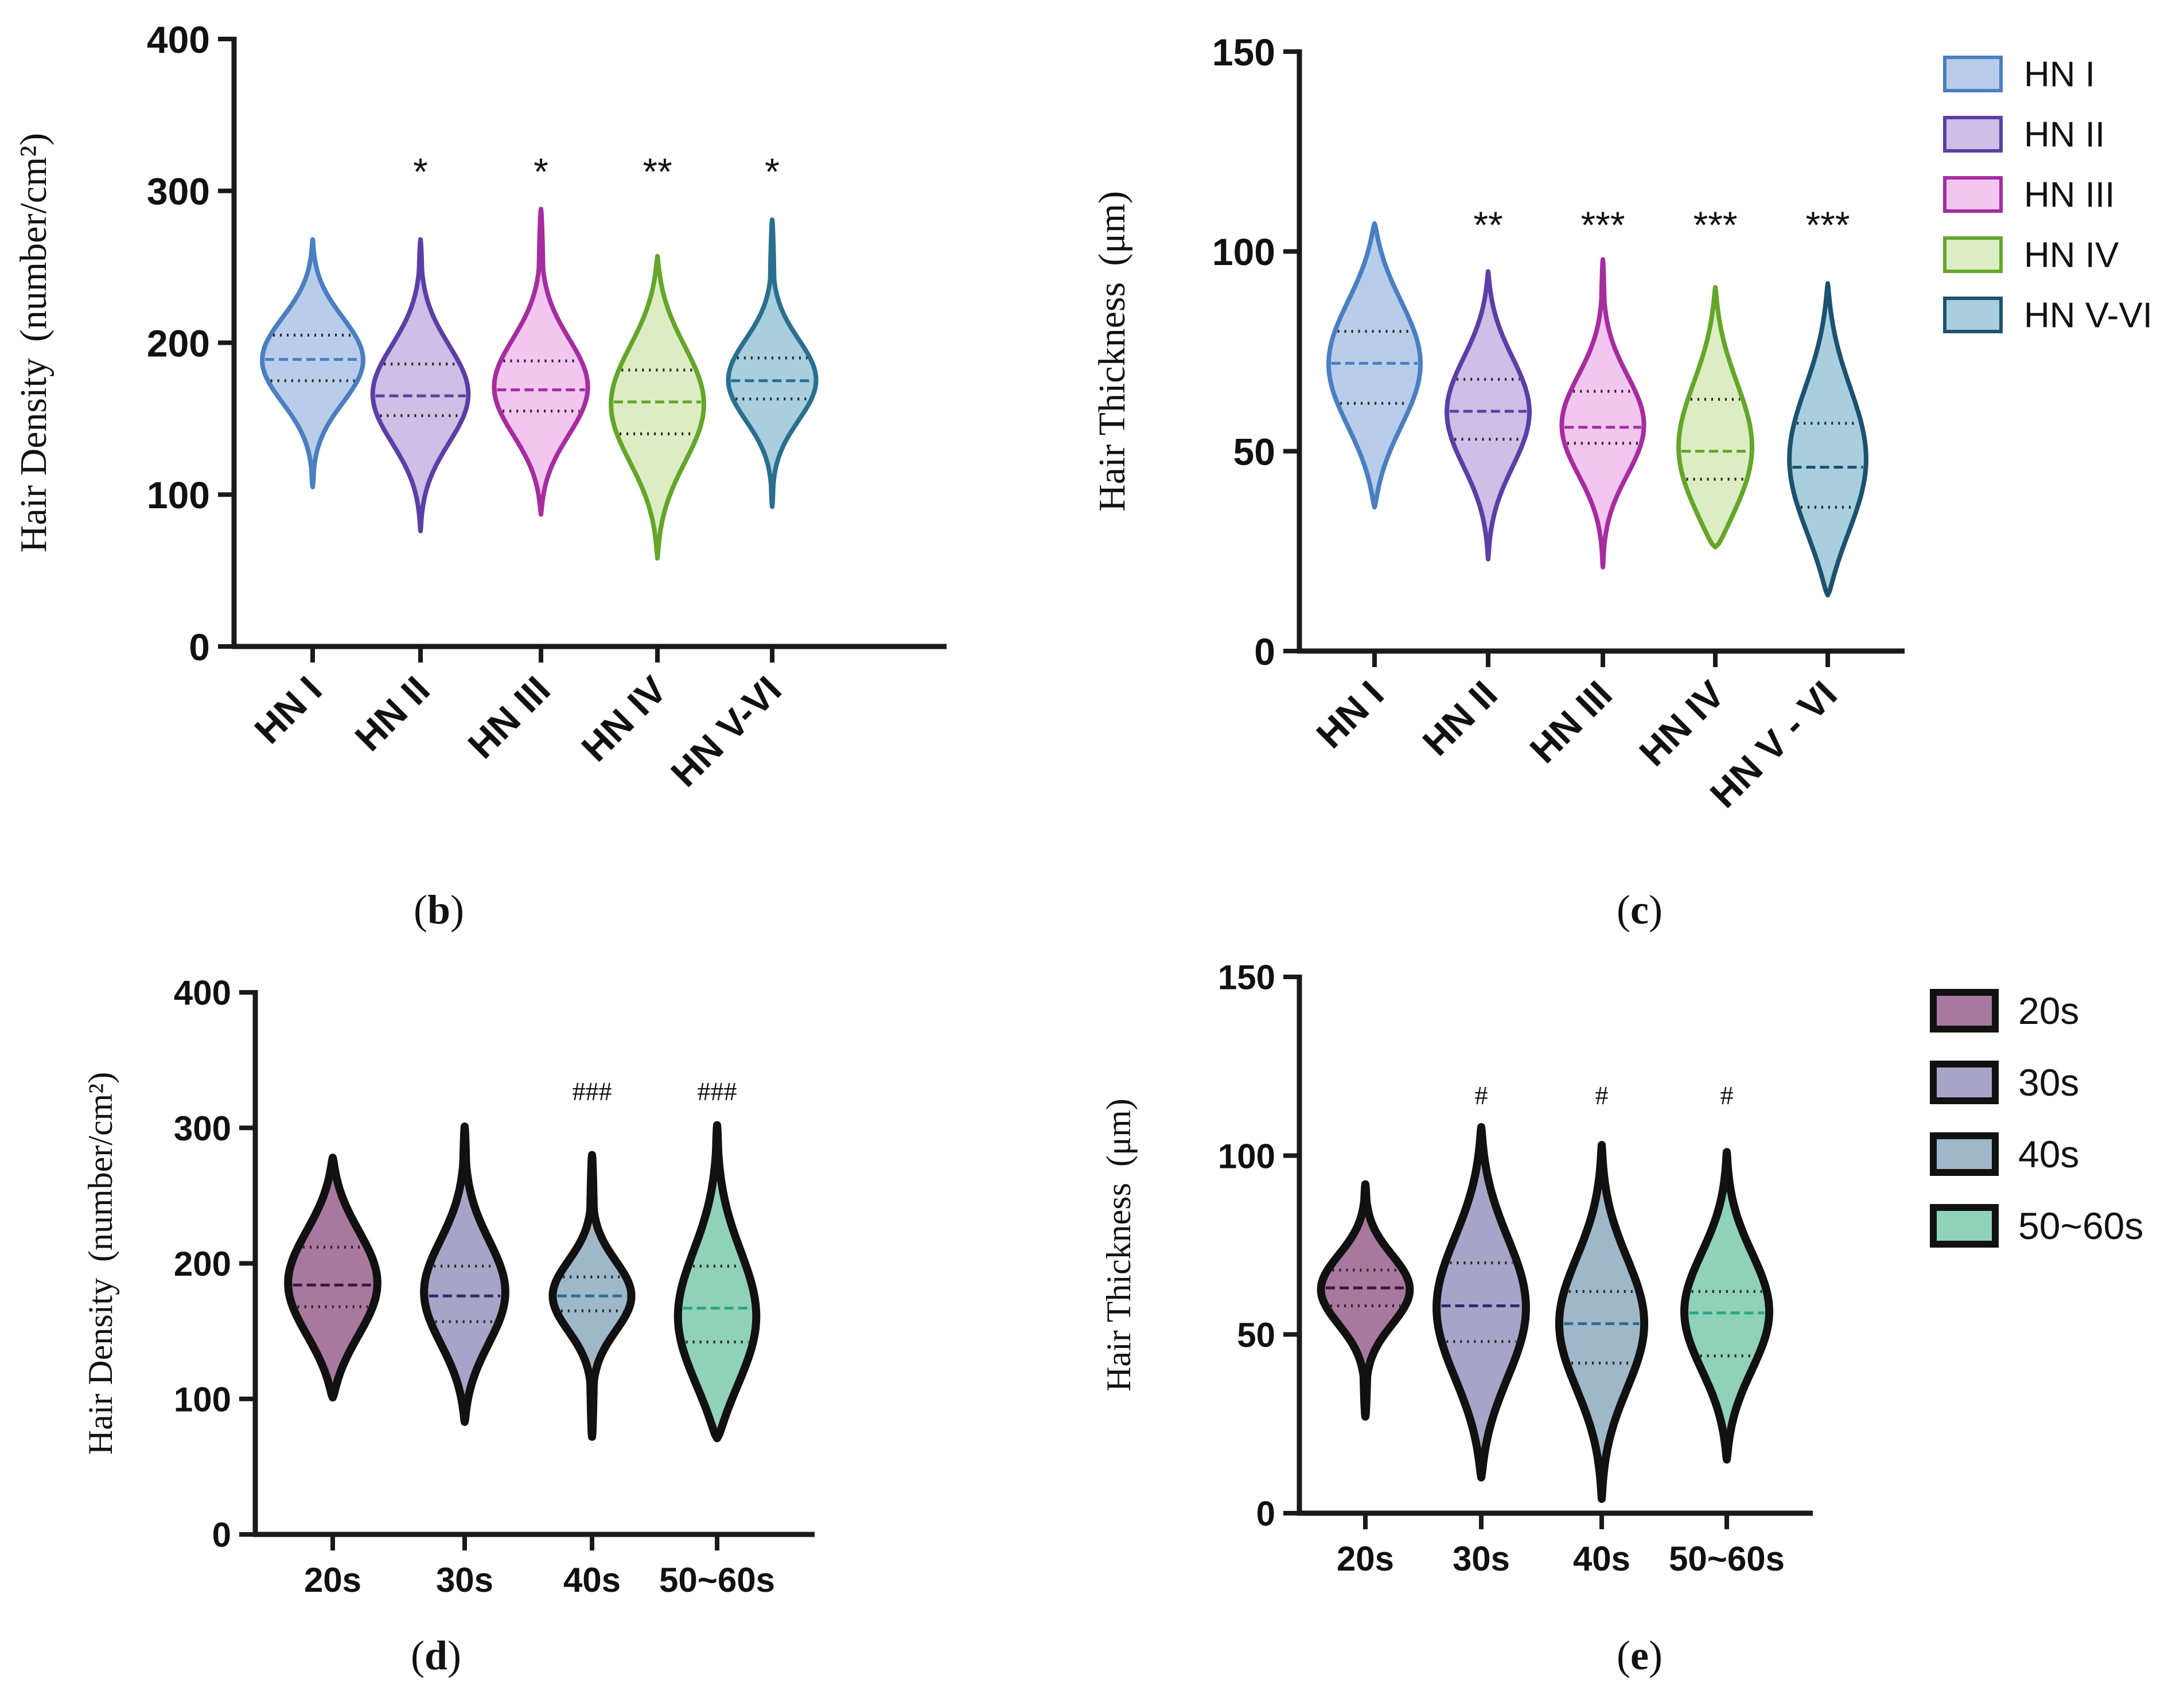 Image resolution: width=2184 pixels, height=1687 pixels. What do you see at coordinates (2049, 1082) in the screenshot?
I see `legend-label: 30s` at bounding box center [2049, 1082].